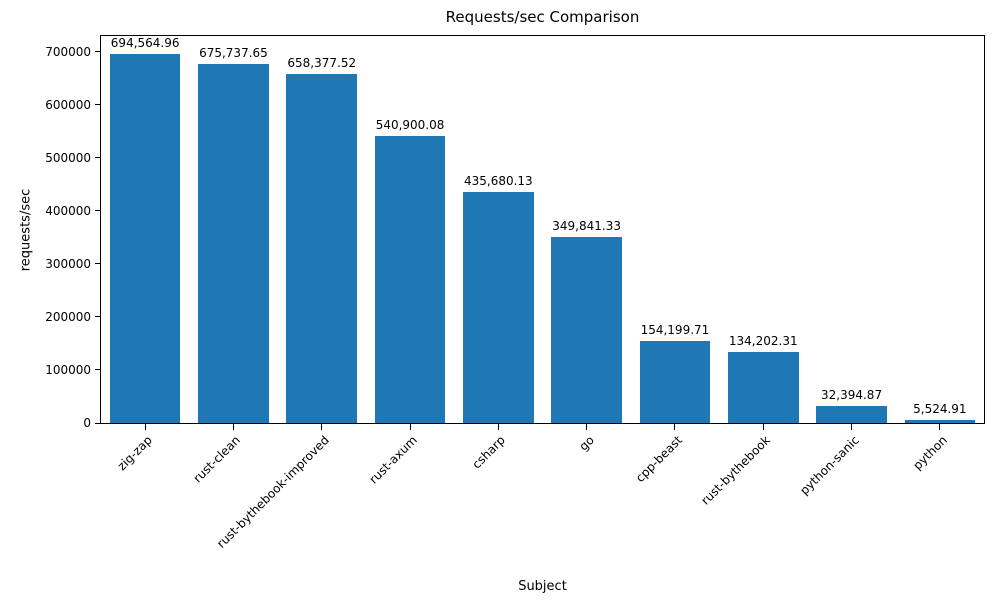 Image resolution: width=1000 pixels, height=600 pixels. I want to click on bar-value-label: 435,680.13, so click(498, 180).